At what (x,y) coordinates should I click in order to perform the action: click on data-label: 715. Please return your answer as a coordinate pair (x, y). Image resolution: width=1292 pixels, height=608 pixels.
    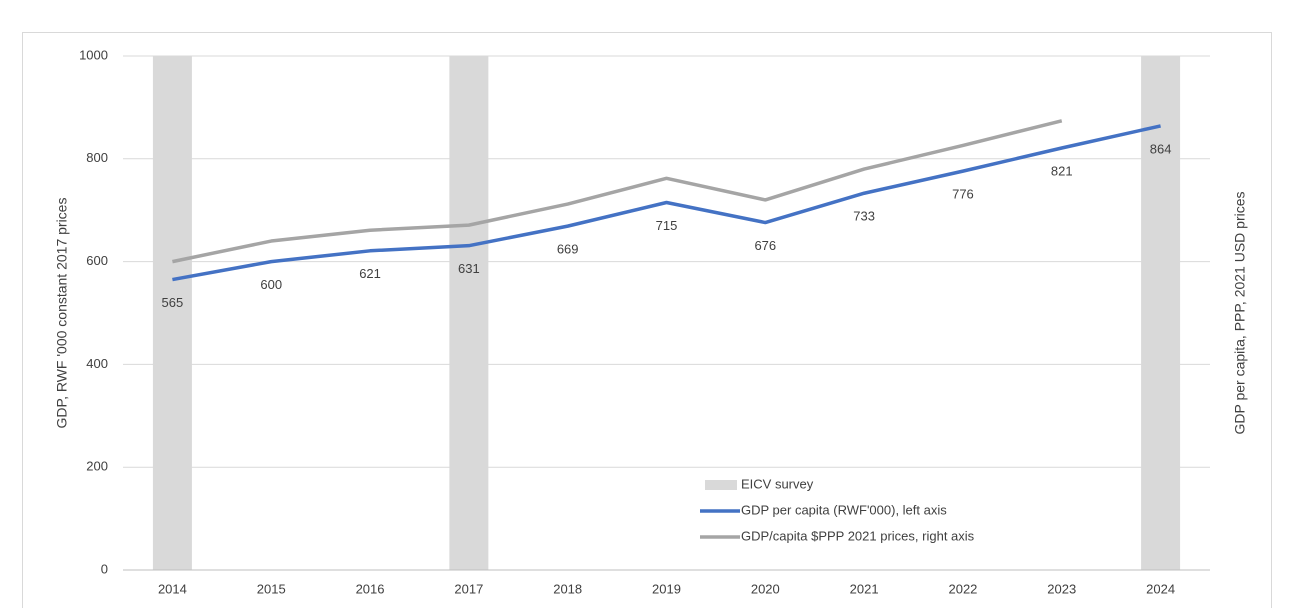
    Looking at the image, I should click on (667, 225).